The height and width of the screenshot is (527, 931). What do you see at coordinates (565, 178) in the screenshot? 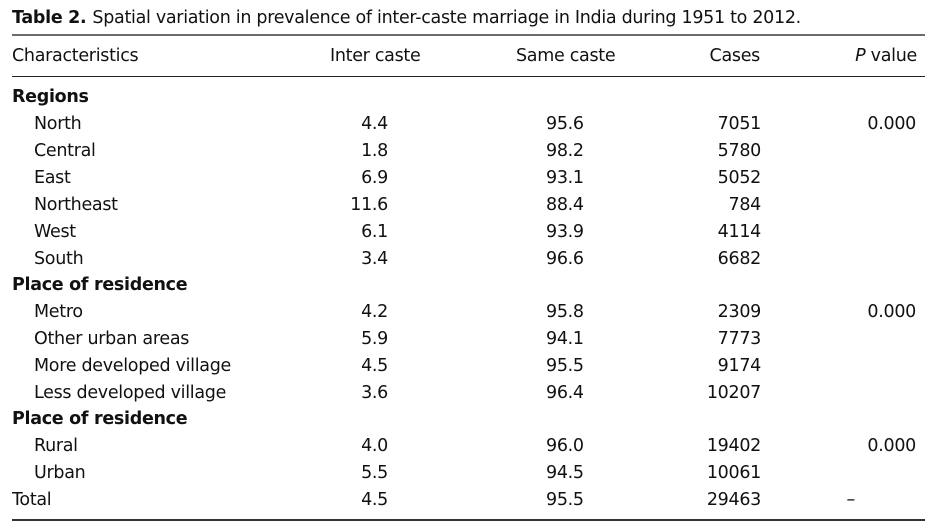
I see `same-caste-value: 93.1` at bounding box center [565, 178].